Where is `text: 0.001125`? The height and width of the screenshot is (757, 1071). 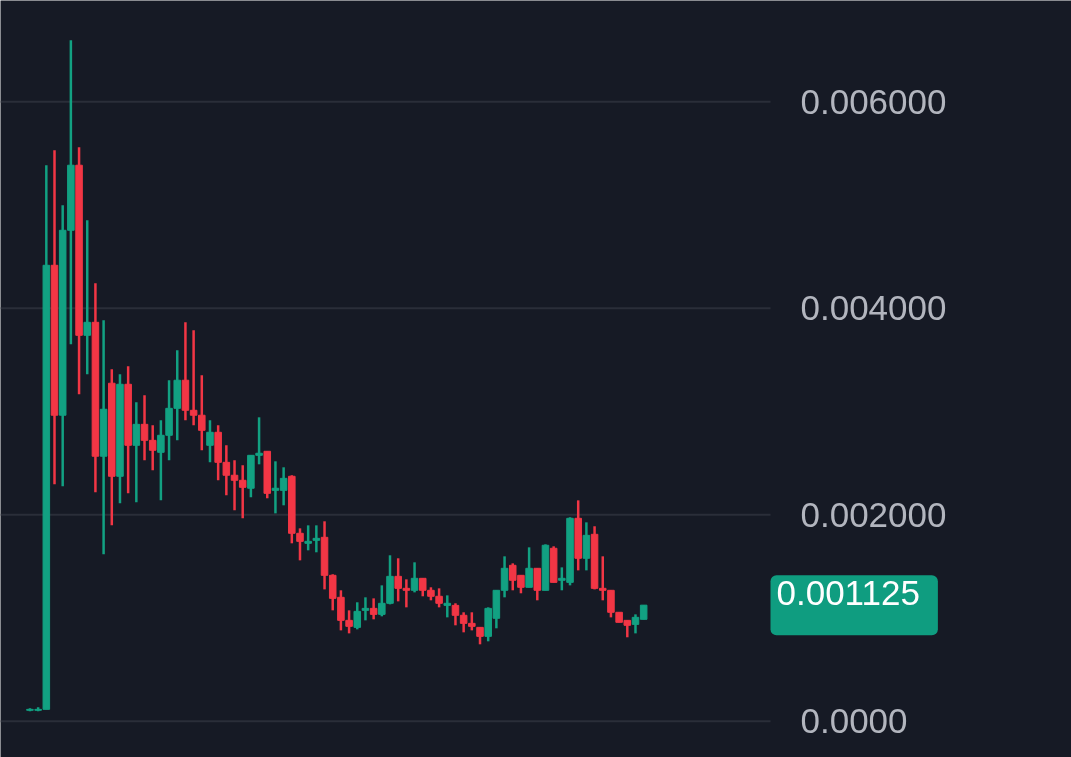 text: 0.001125 is located at coordinates (848, 593).